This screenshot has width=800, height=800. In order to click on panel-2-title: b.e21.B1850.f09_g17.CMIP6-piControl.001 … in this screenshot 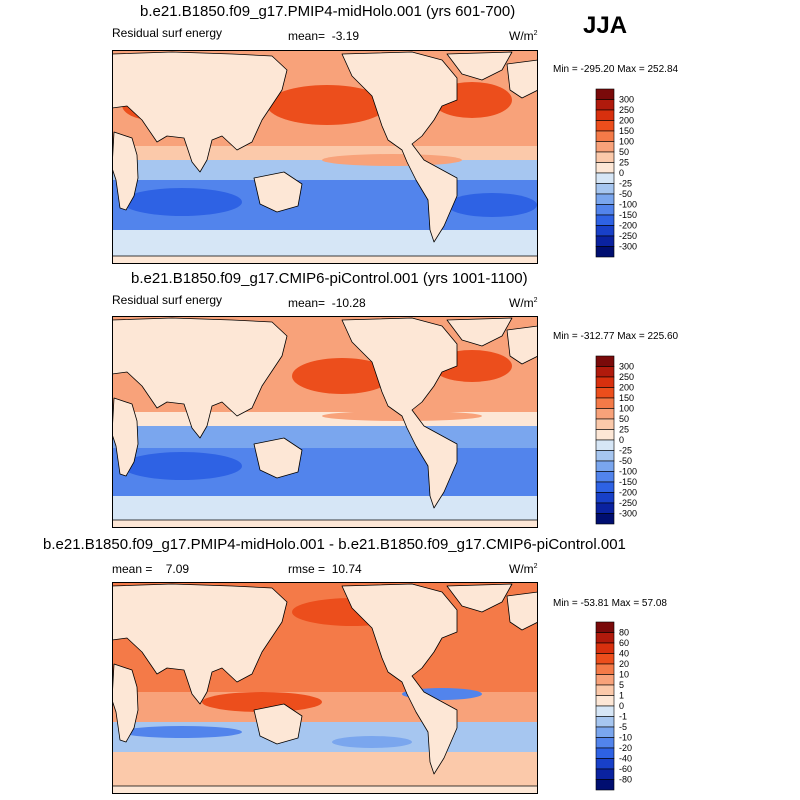, I will do `click(329, 278)`.